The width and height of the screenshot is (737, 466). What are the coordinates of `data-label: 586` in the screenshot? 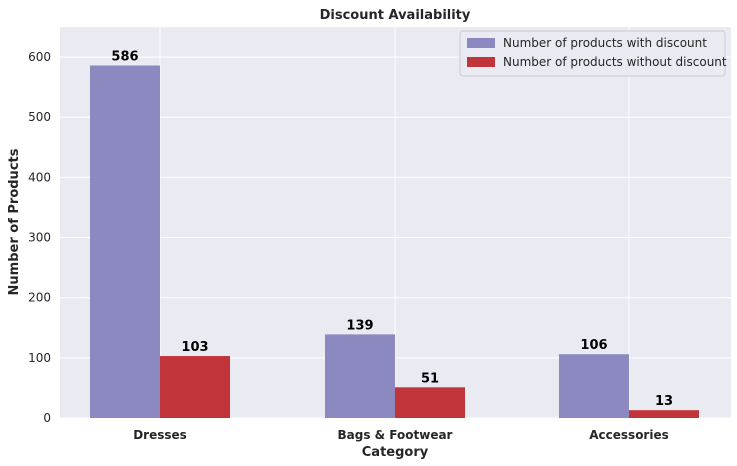 It's located at (124, 56).